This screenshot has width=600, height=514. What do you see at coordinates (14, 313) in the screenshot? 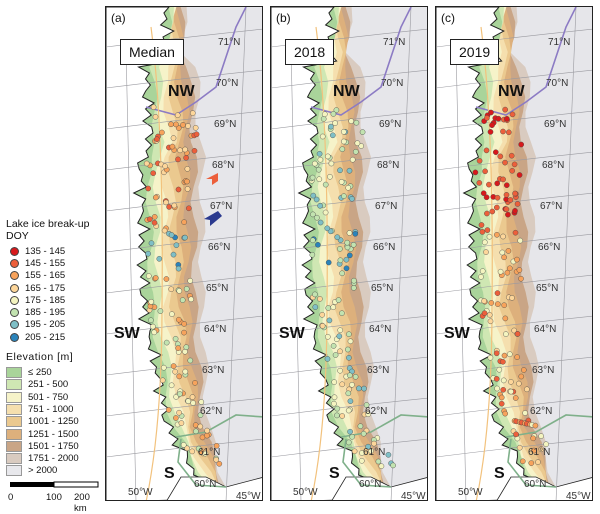
I see `legend-dot` at bounding box center [14, 313].